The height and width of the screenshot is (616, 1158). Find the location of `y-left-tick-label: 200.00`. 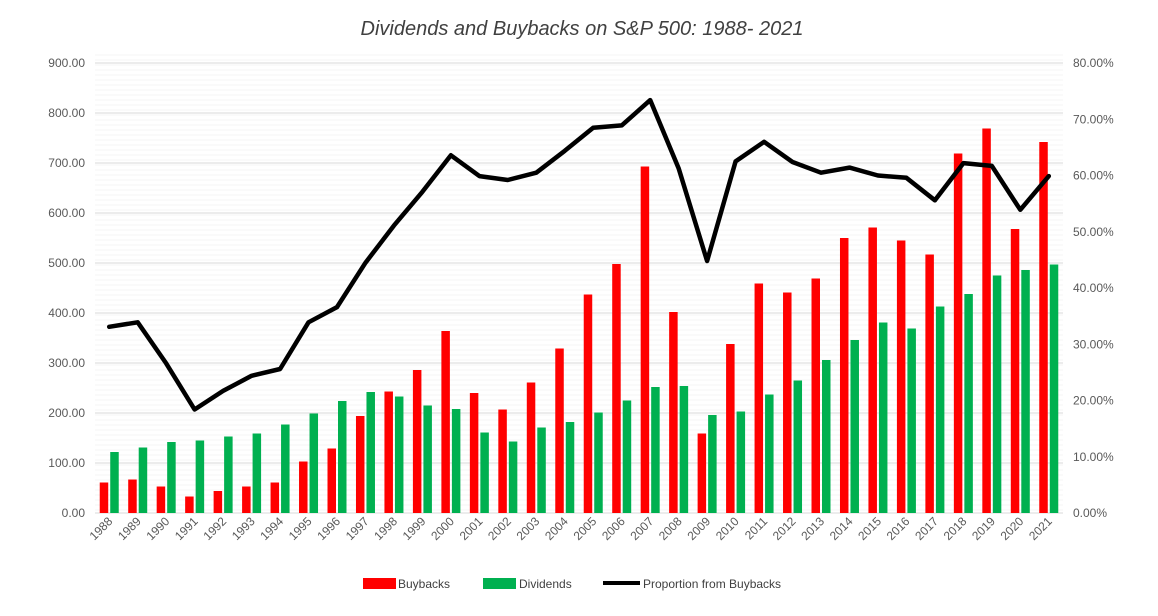

y-left-tick-label: 200.00 is located at coordinates (66, 413).